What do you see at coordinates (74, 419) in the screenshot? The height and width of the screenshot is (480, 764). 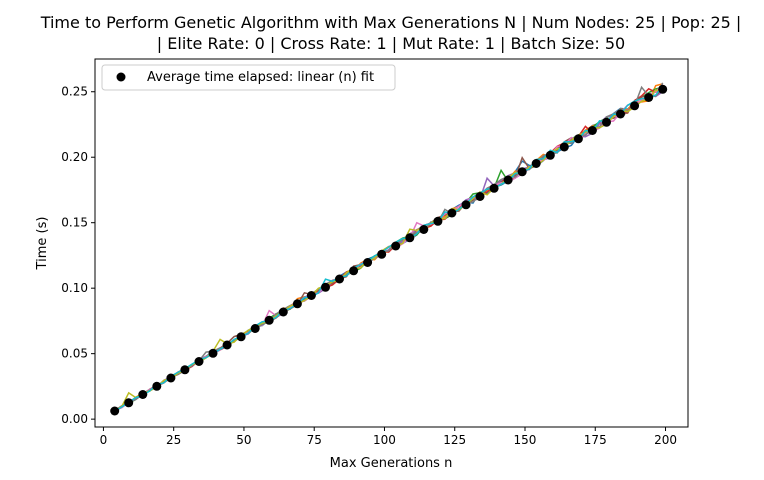 I see `y-tick-label: 0.00` at bounding box center [74, 419].